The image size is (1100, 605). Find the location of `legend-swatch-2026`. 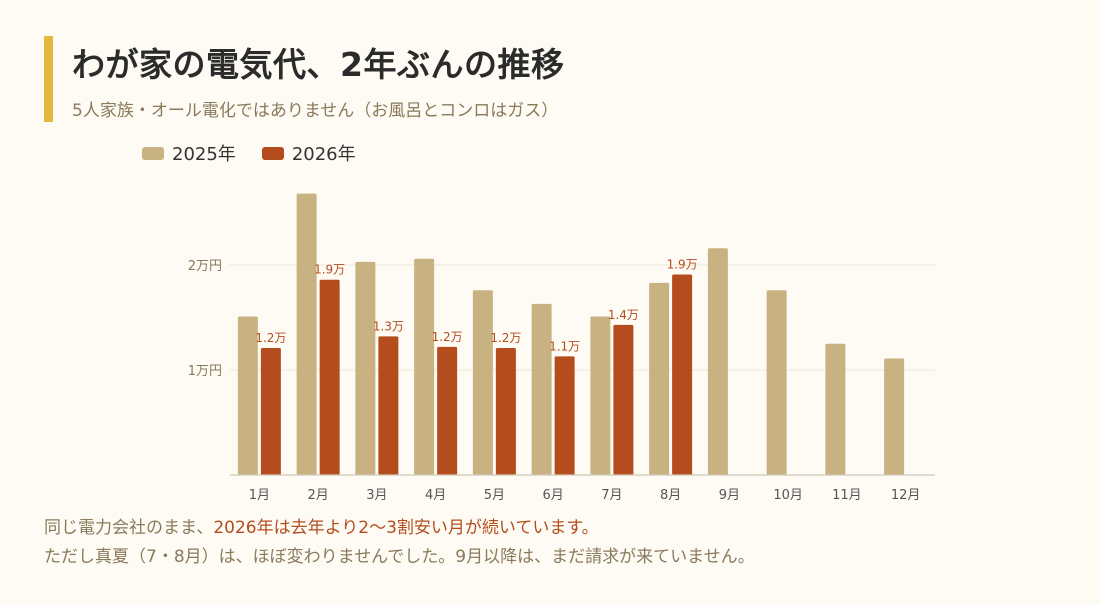

legend-swatch-2026 is located at coordinates (272, 153).